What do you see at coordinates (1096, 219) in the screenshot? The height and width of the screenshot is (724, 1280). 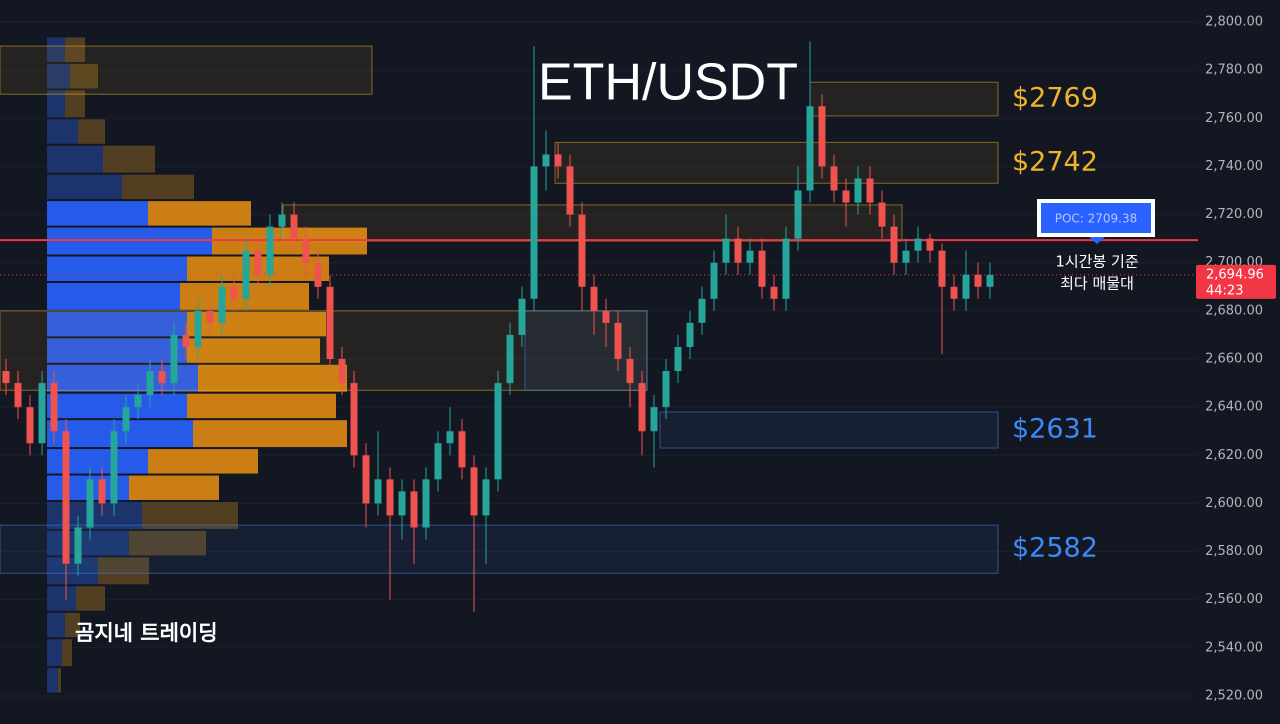 I see `poc-label: POC: 2709.38` at bounding box center [1096, 219].